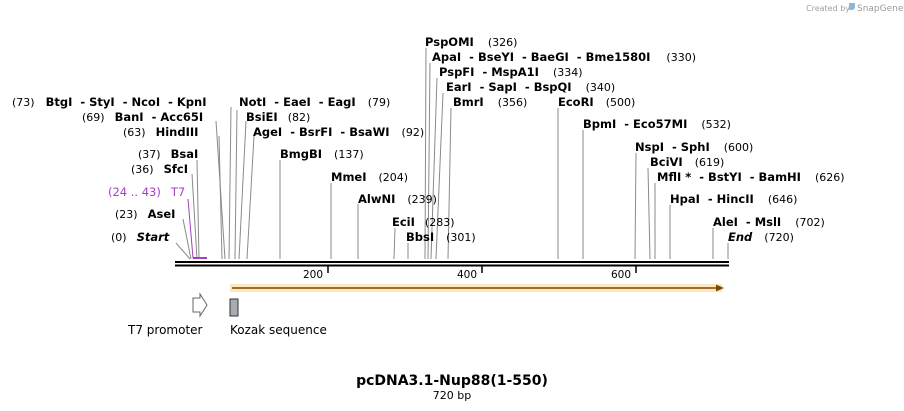 The image size is (904, 411). What do you see at coordinates (452, 395) in the screenshot?
I see `map-length: 720 bp` at bounding box center [452, 395].